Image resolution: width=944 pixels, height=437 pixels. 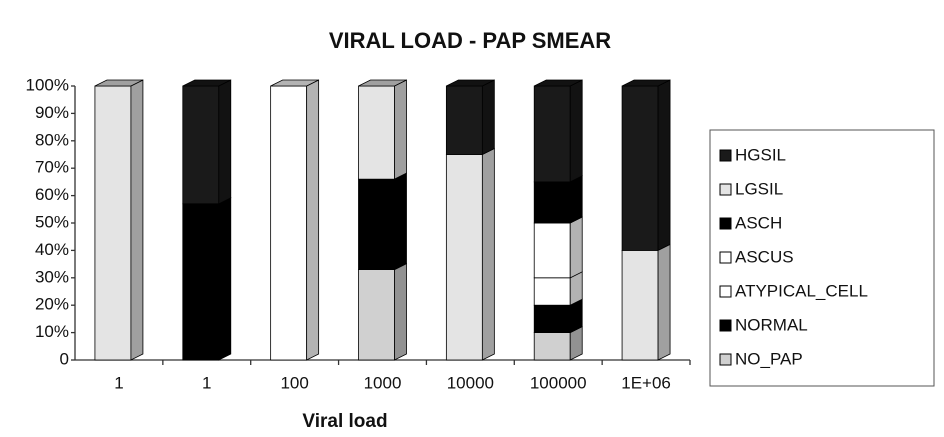 I want to click on y-tick-label: 60%, so click(x=52, y=194).